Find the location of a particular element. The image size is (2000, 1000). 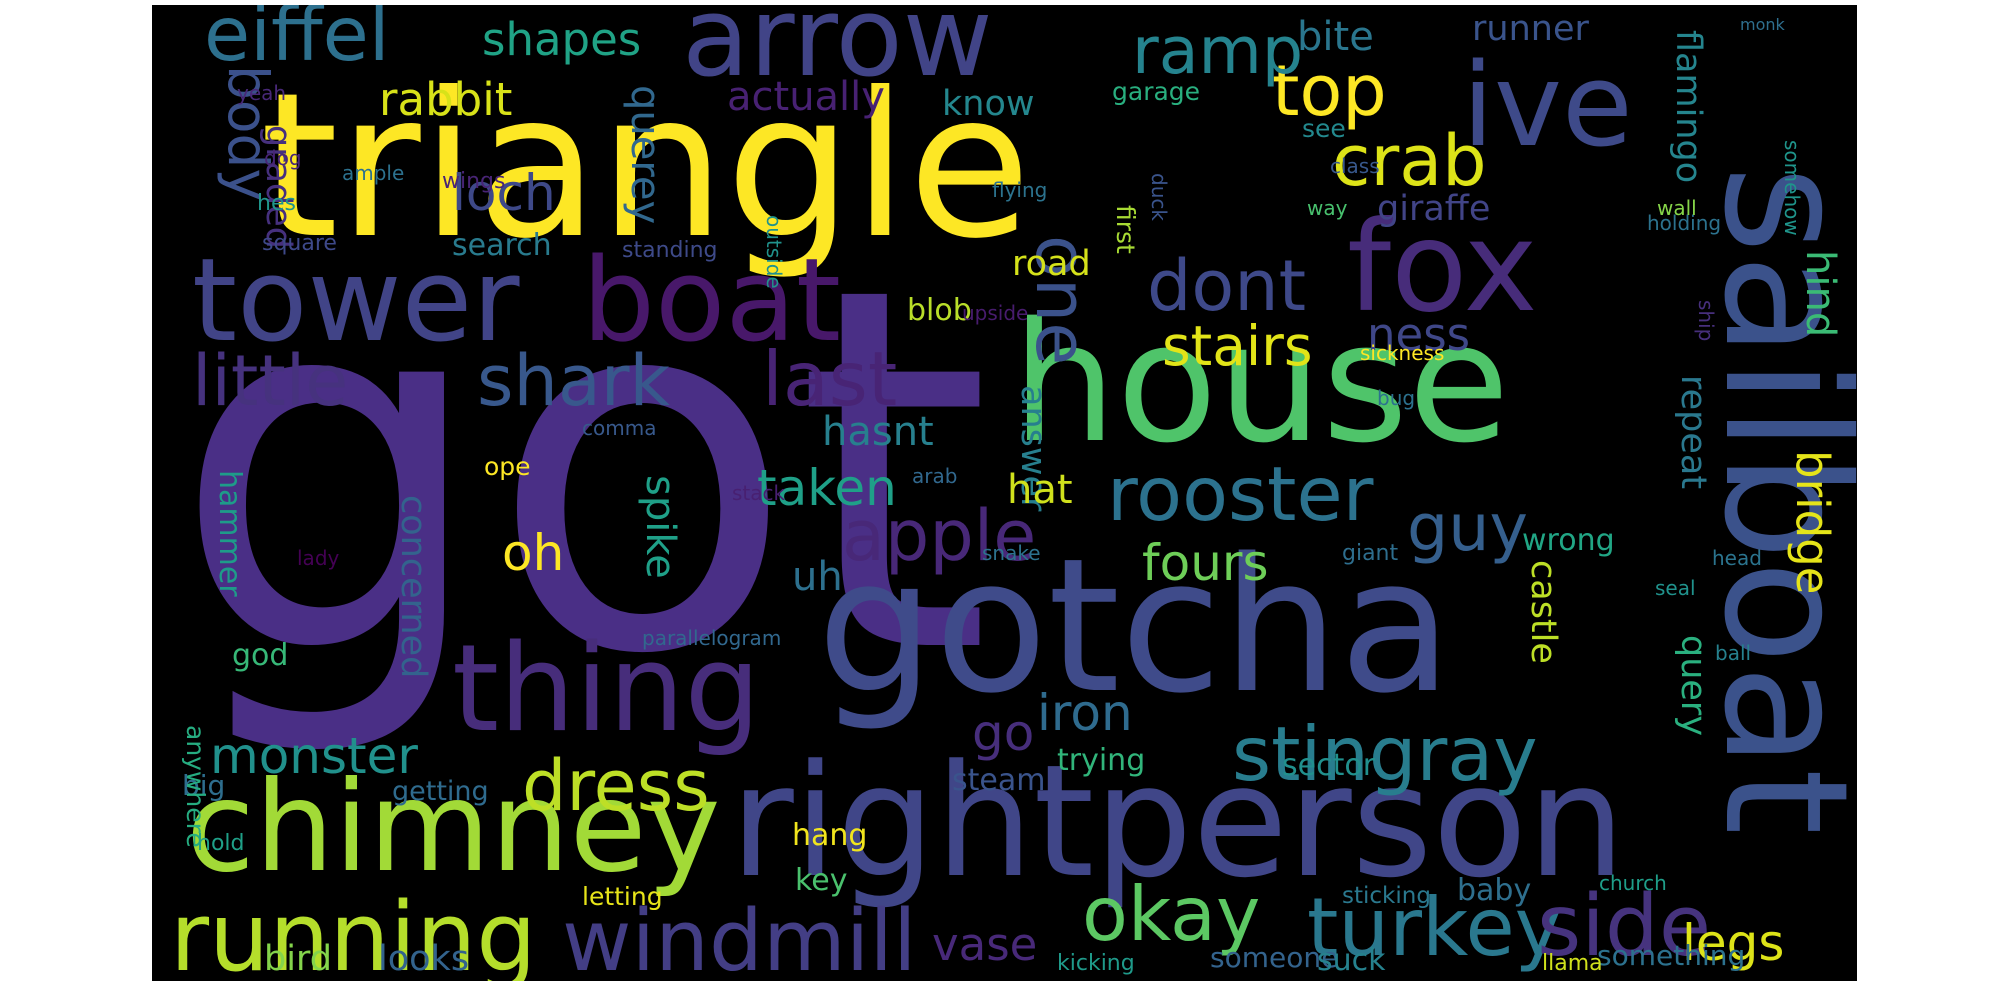

cloud-word-last: last is located at coordinates (829, 379).